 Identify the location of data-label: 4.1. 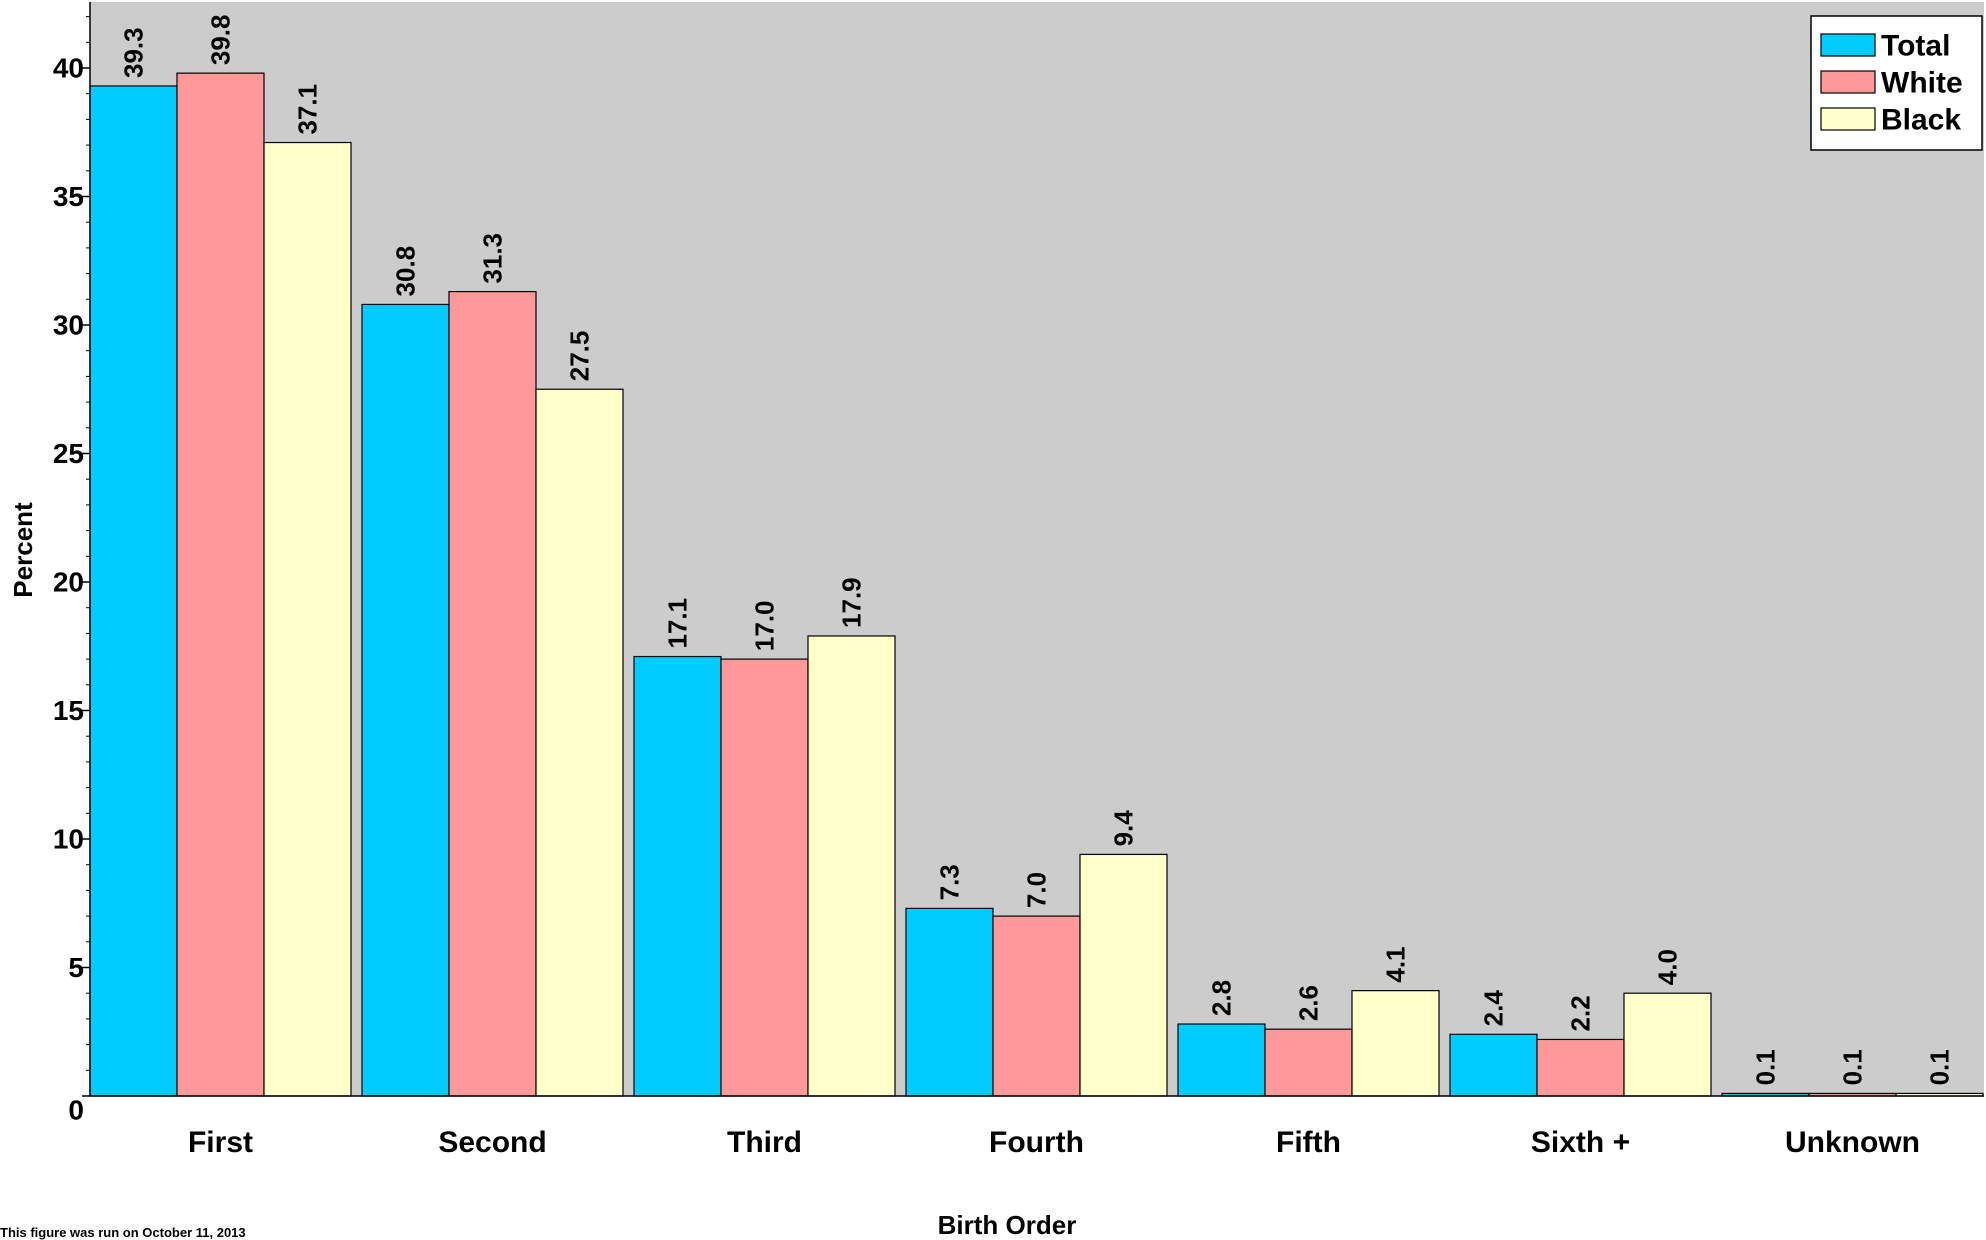
(1396, 964).